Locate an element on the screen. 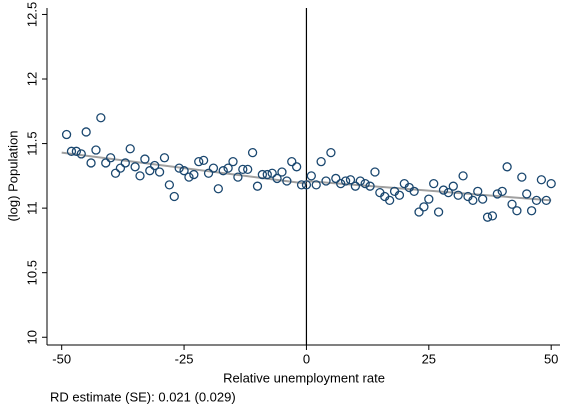 This screenshot has width=562, height=414. y-tick-label: 12 is located at coordinates (31, 79).